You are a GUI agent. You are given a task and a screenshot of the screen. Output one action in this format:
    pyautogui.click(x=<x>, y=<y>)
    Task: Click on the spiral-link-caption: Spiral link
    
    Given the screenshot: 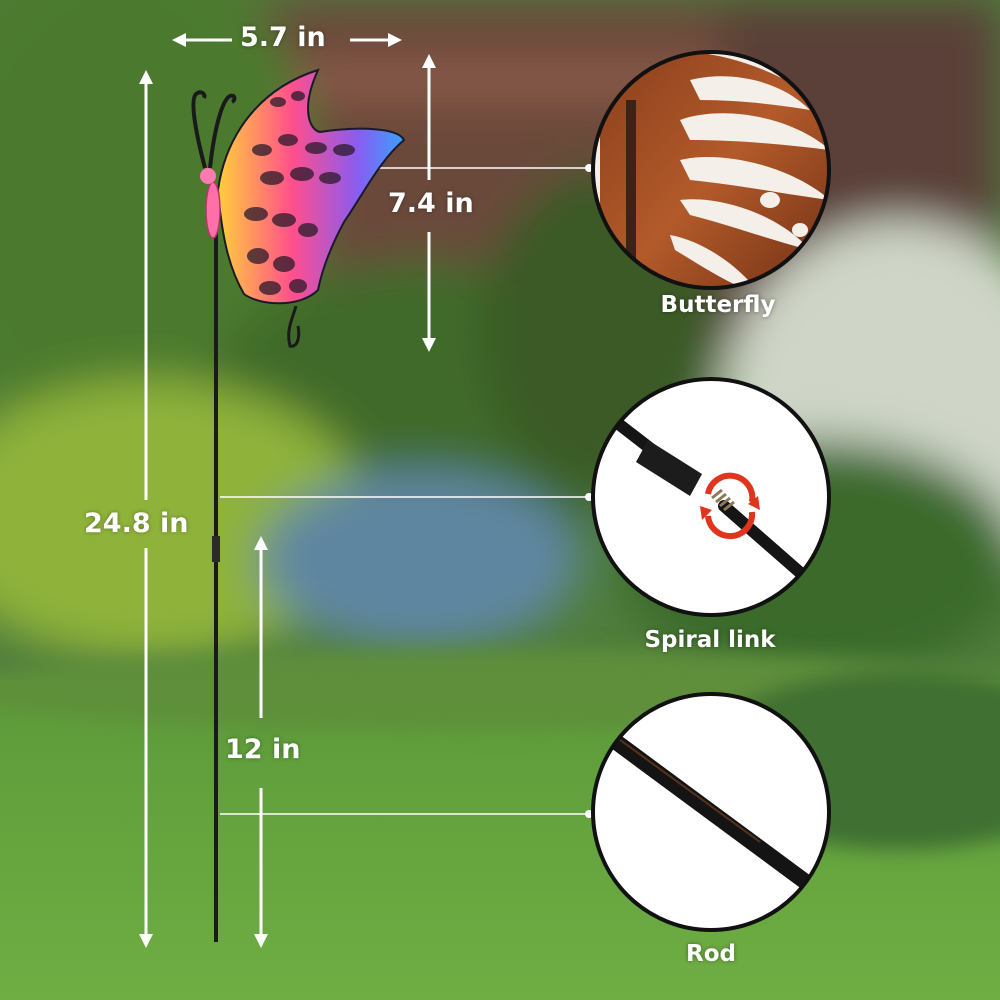 What is the action you would take?
    pyautogui.click(x=710, y=640)
    